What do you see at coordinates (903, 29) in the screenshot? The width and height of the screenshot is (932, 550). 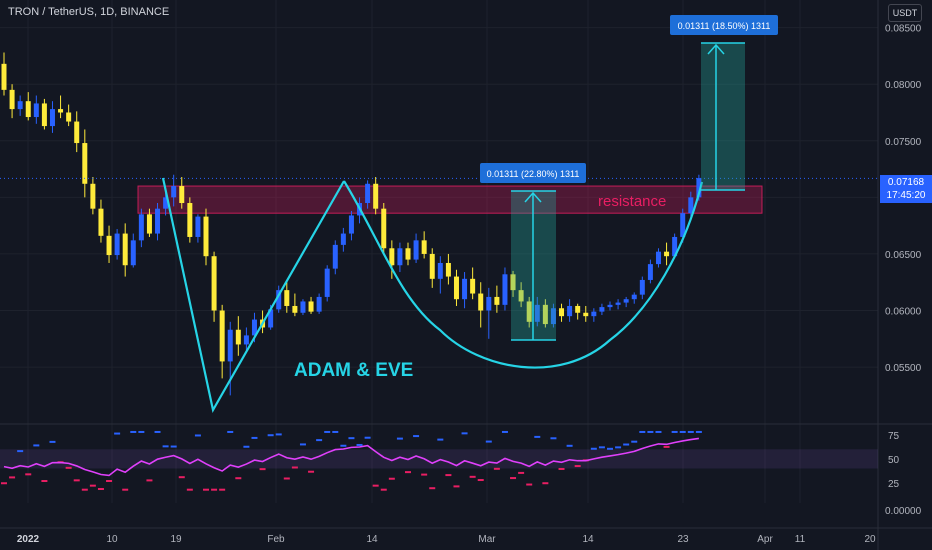 I see `price-tick-label: 0.08500` at bounding box center [903, 29].